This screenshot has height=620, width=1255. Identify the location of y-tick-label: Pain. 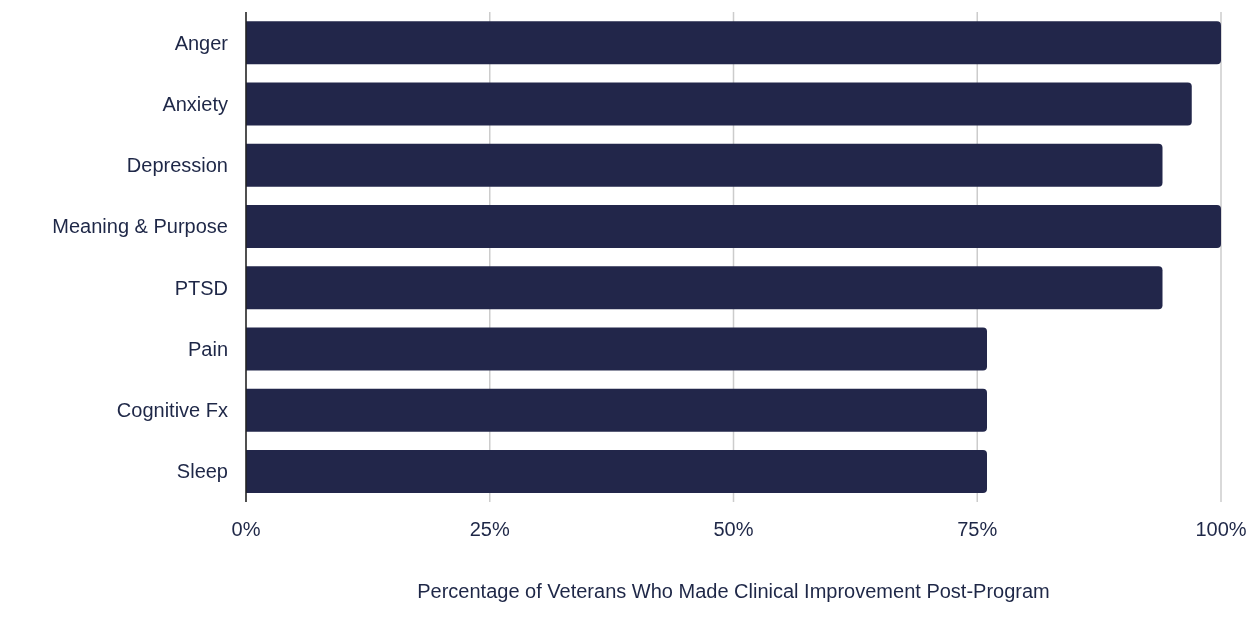
(207, 348).